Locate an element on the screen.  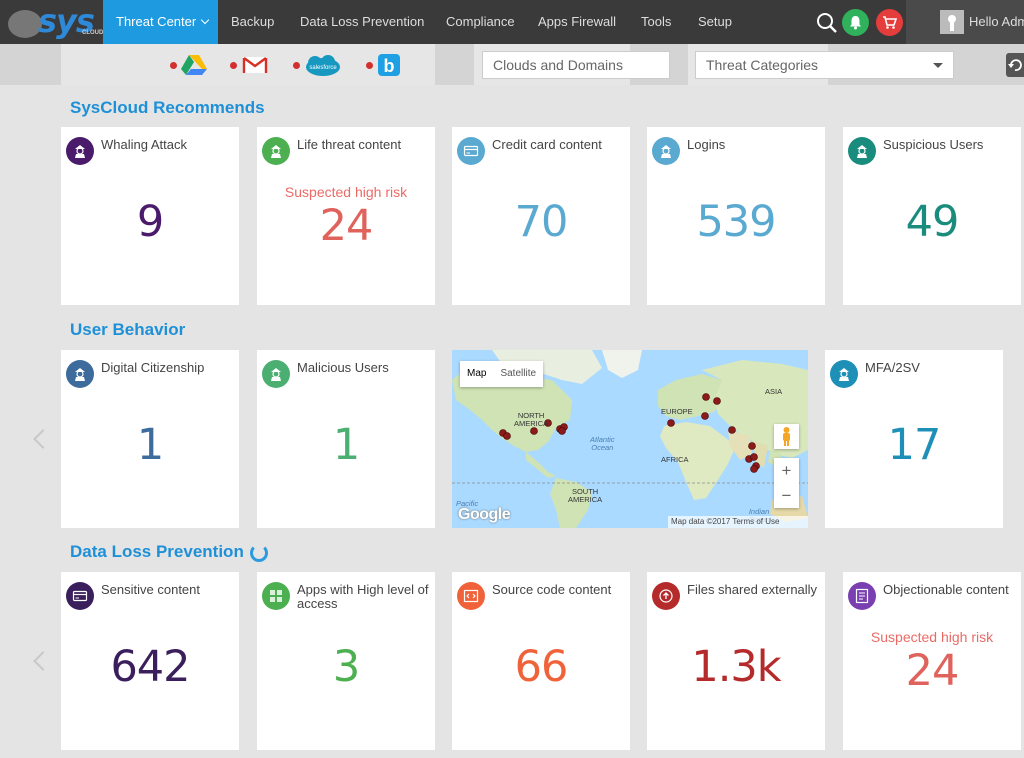
metric-card-source-code-content: Source code content 66 is located at coordinates (541, 661).